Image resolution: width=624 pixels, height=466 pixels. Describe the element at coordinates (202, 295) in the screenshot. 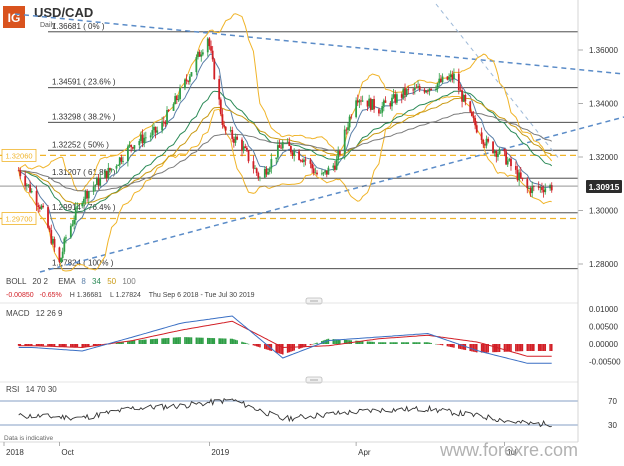

I see `date-range: Thu Sep 6 2018 - Tue Jul 30 2019` at that location.